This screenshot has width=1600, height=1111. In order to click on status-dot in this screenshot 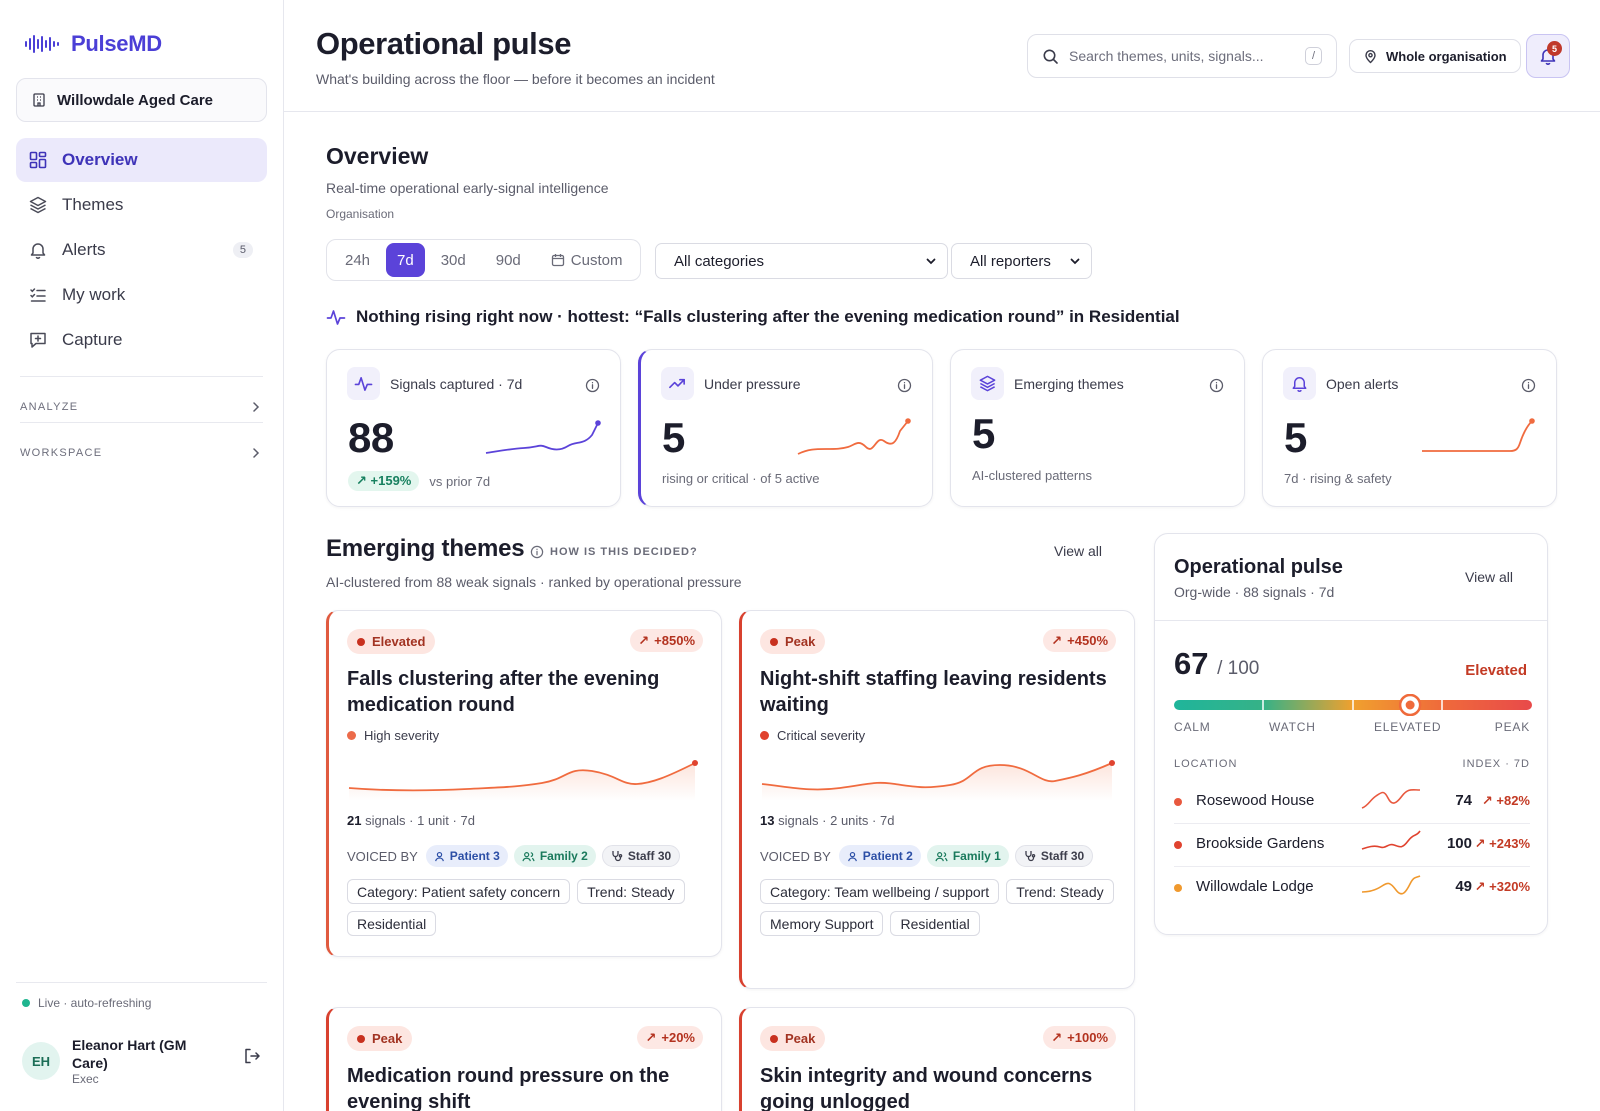, I will do `click(774, 641)`.